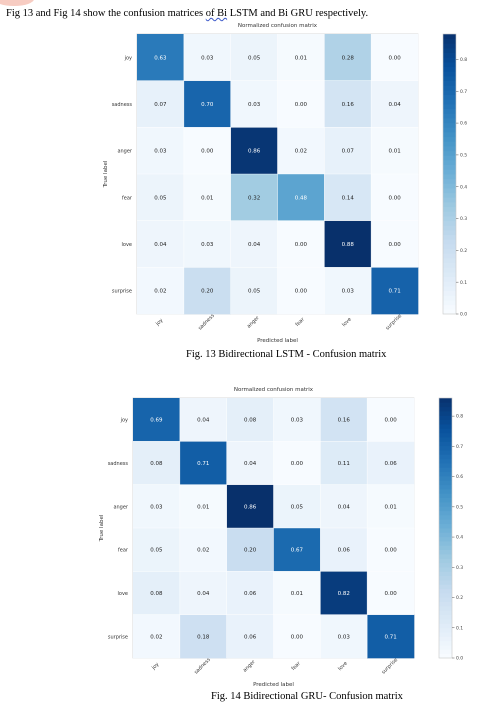  Describe the element at coordinates (202, 666) in the screenshot. I see `x-tick-label: sadness` at that location.